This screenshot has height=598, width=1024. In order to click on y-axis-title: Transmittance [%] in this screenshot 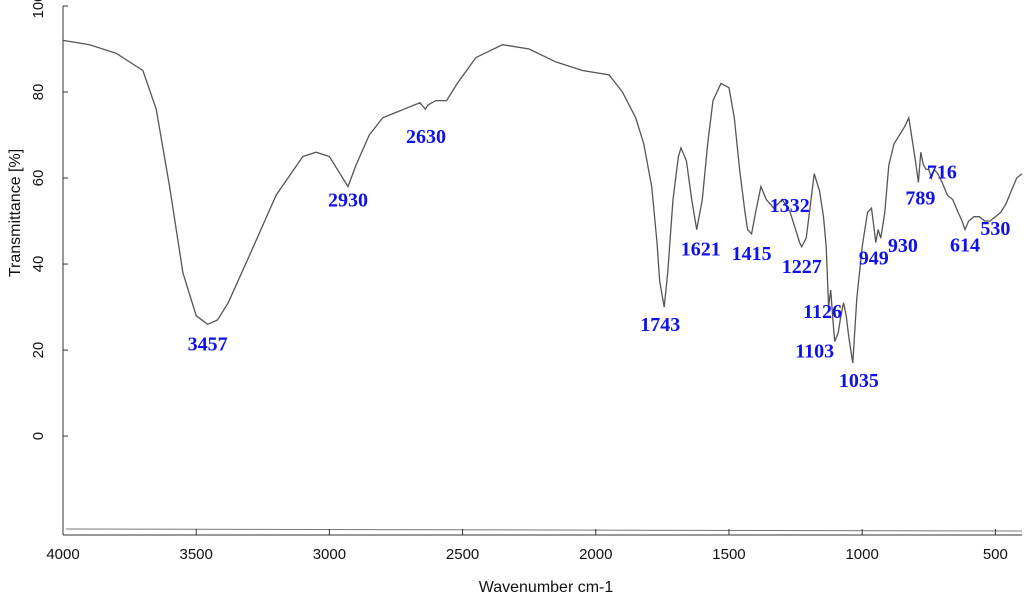, I will do `click(15, 213)`.